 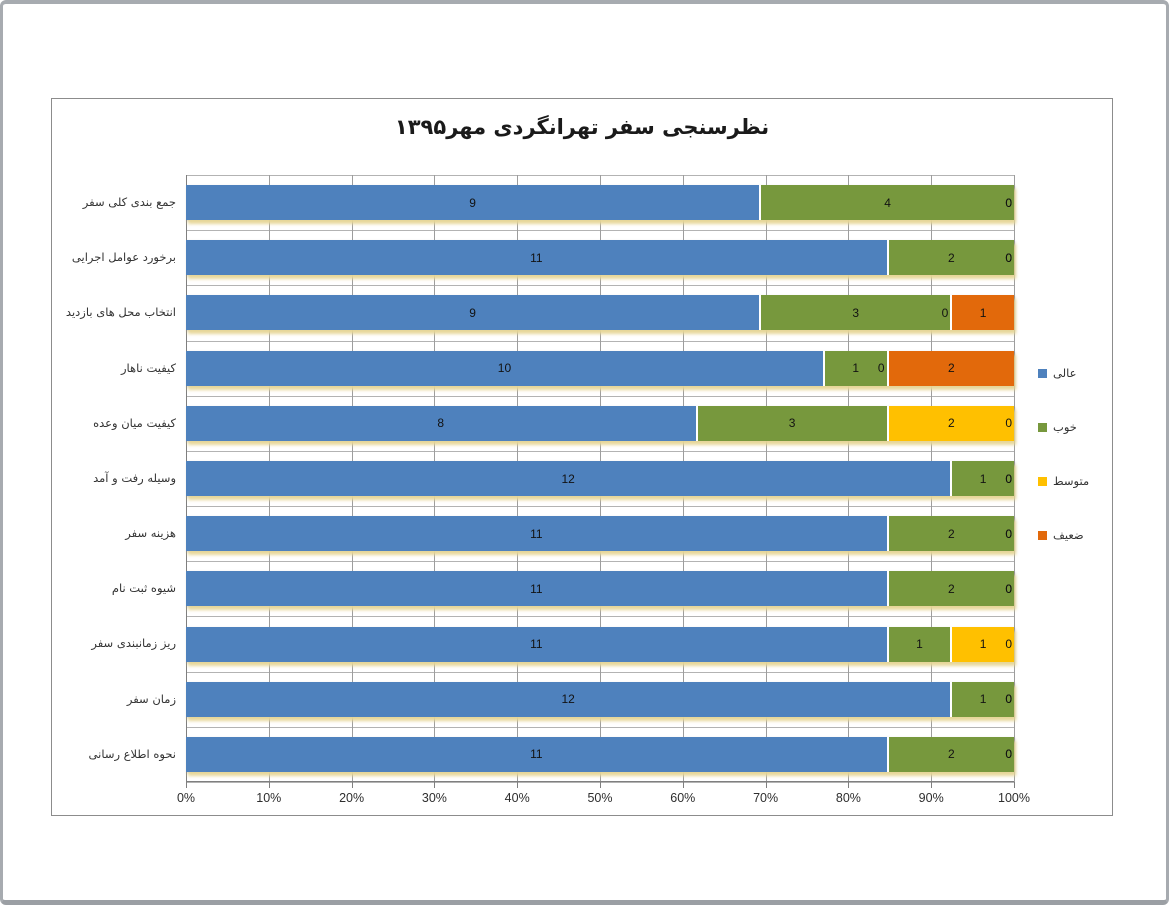 I want to click on data-label: 10, so click(x=504, y=368).